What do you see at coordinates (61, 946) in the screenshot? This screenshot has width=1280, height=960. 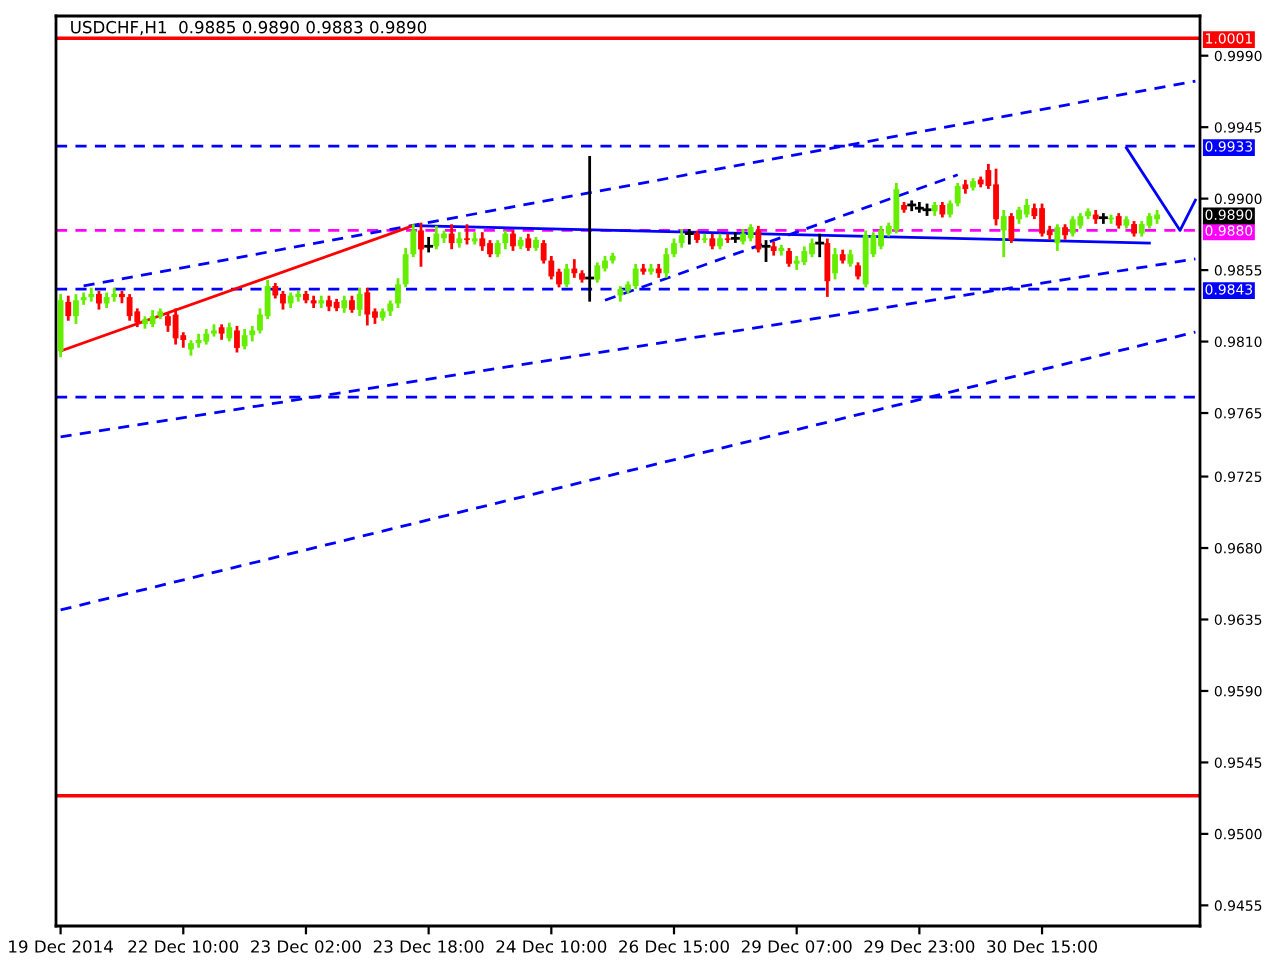 I see `x-tick-label: 19 Dec 2014` at bounding box center [61, 946].